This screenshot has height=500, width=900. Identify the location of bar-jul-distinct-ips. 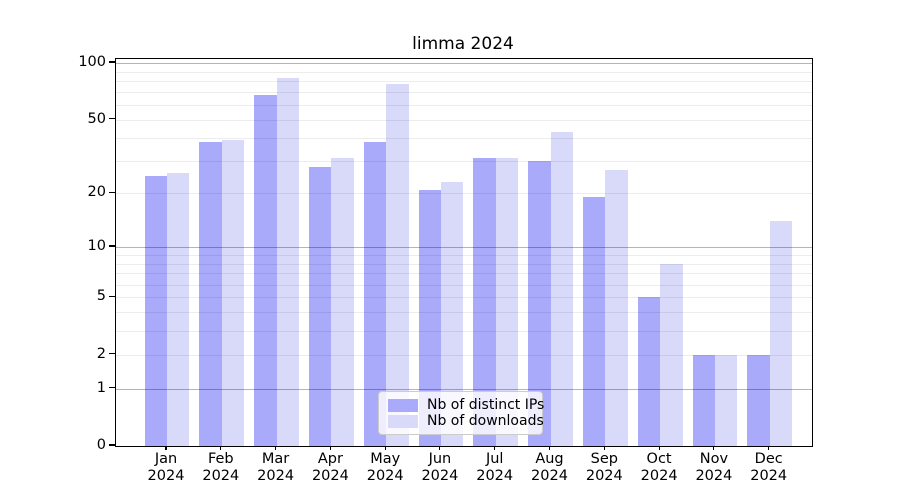
(484, 302).